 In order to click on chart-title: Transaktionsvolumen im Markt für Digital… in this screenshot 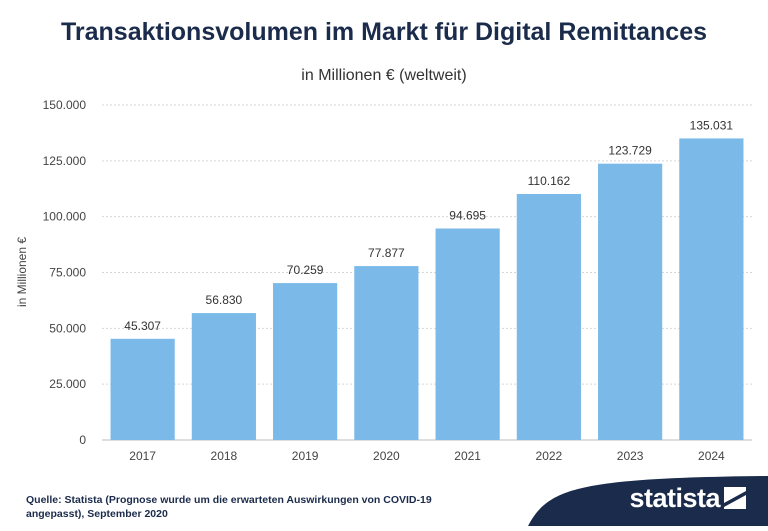, I will do `click(384, 32)`.